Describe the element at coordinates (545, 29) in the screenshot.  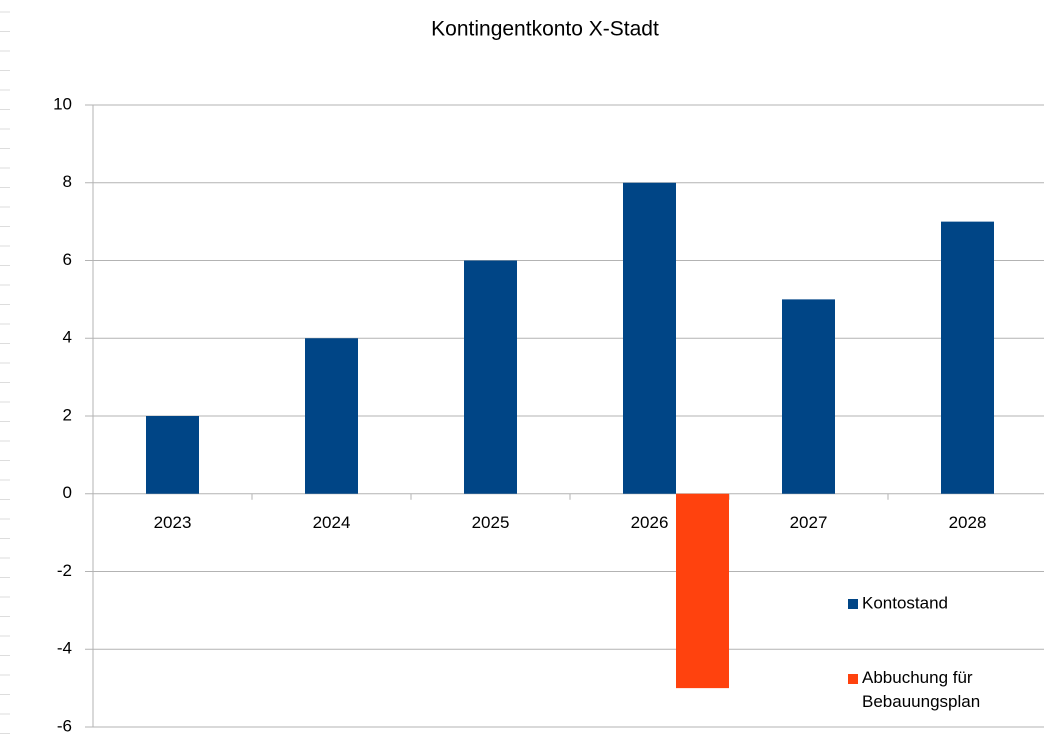
I see `chart-title: Kontingentkonto X-Stadt` at that location.